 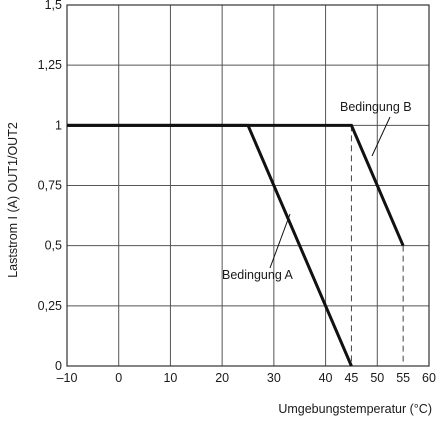 I want to click on x-tick-label: 40, so click(x=326, y=378).